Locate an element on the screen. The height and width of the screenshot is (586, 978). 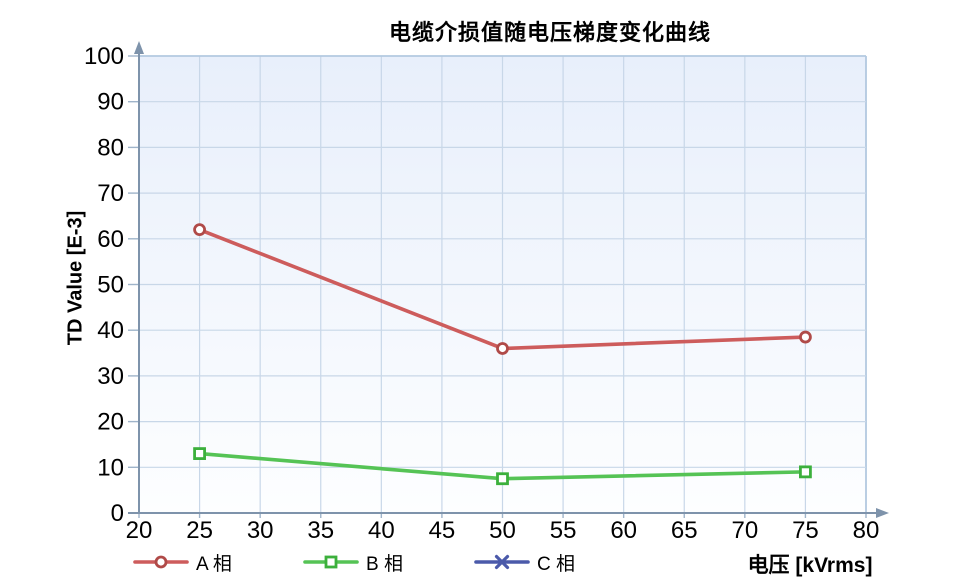
legend-label-phase-a: A 相 is located at coordinates (214, 564).